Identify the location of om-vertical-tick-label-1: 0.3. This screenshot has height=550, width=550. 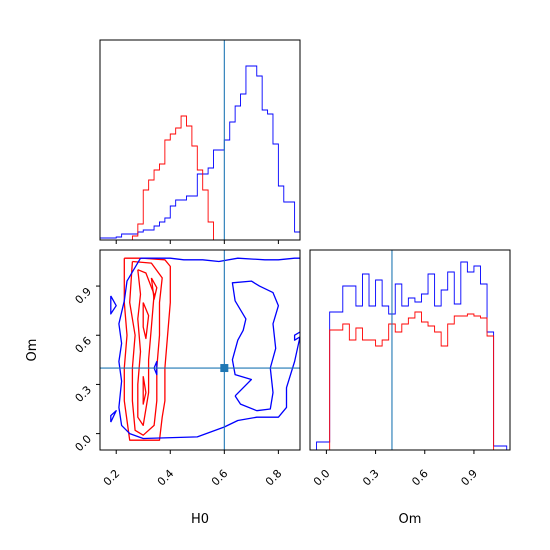
(84, 394).